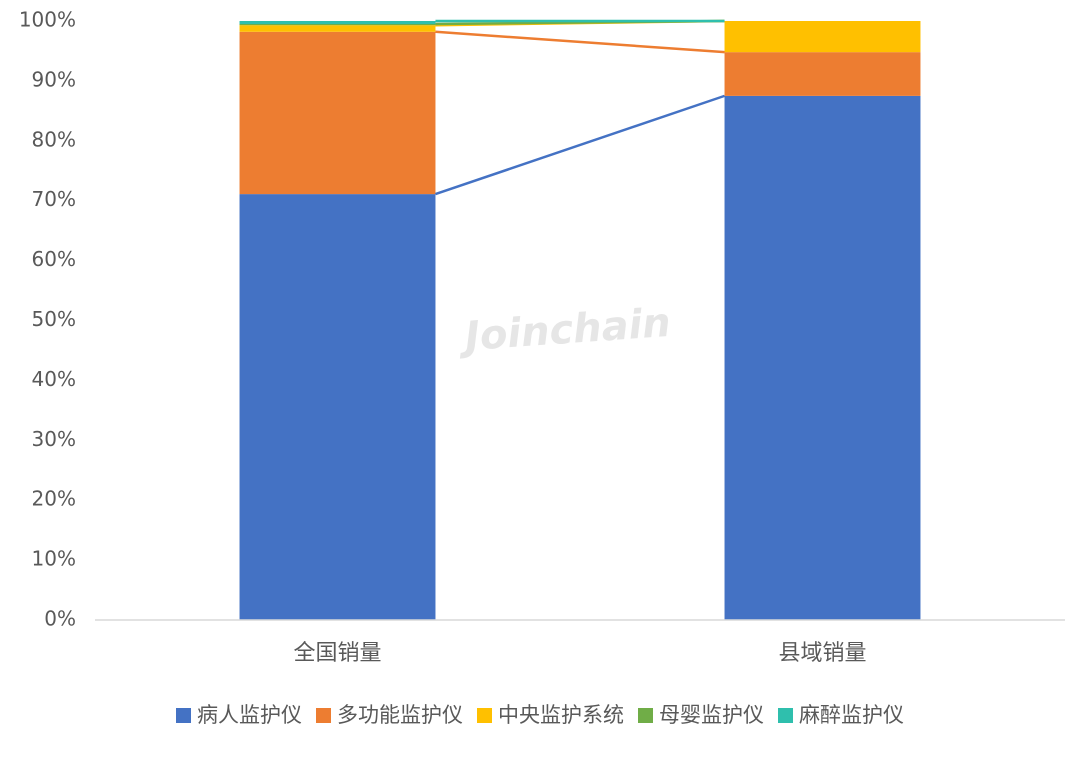 Image resolution: width=1080 pixels, height=757 pixels. I want to click on y-tick-label: 30%, so click(54, 439).